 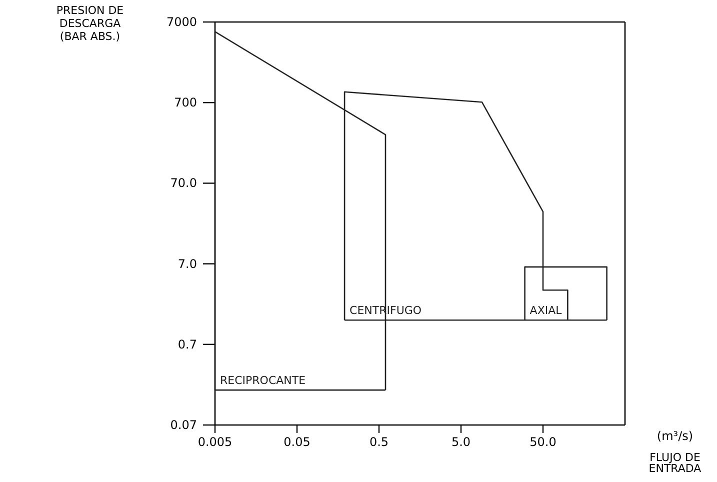 What do you see at coordinates (215, 442) in the screenshot?
I see `x-tick-label: 0.005` at bounding box center [215, 442].